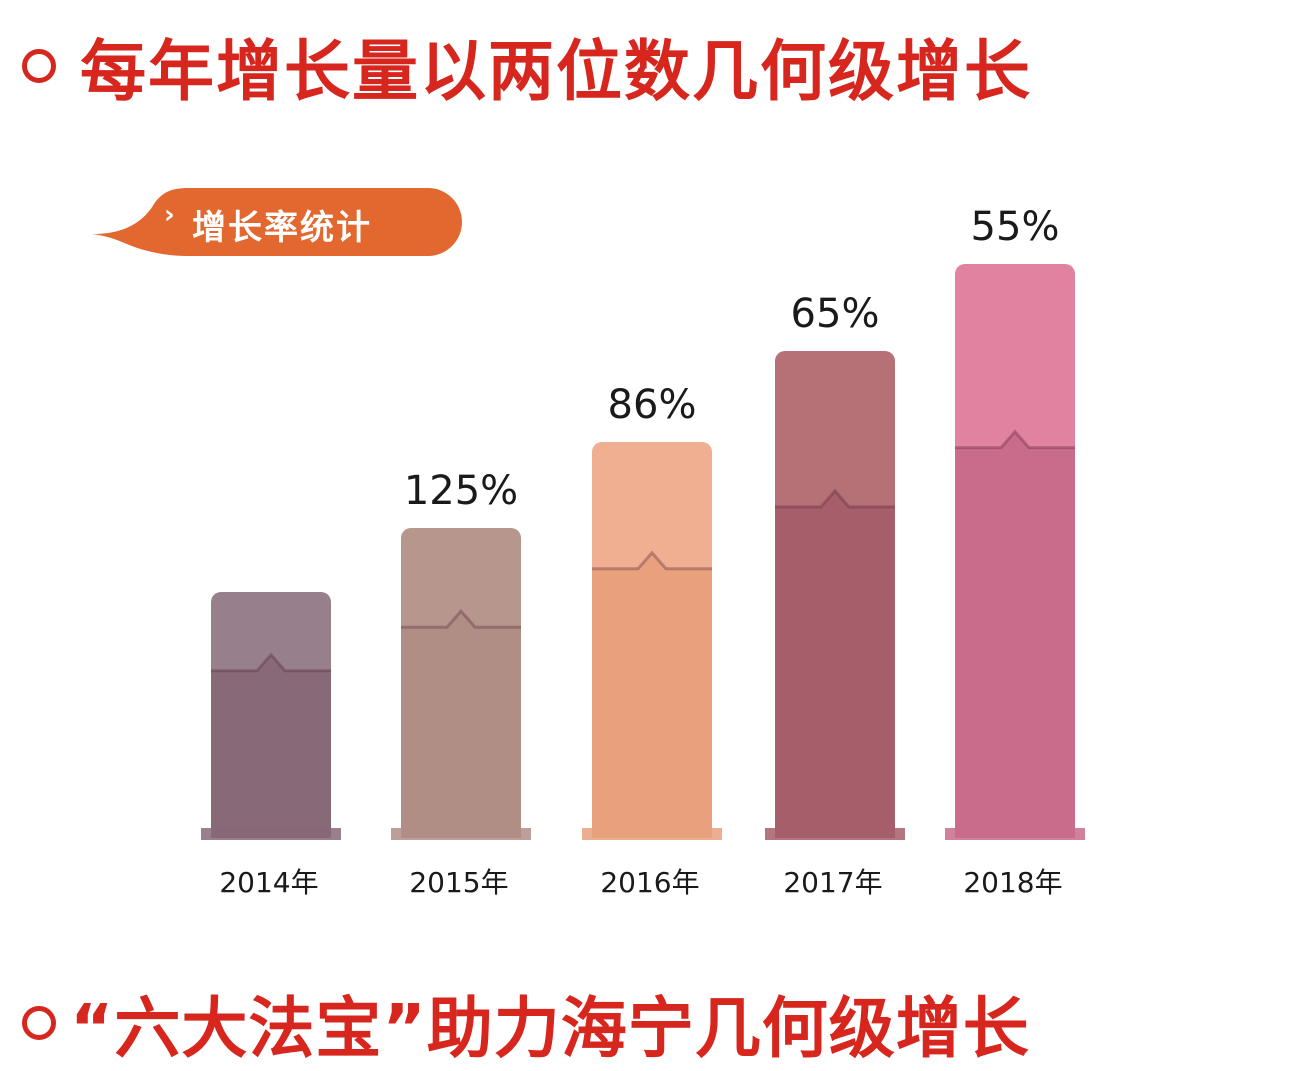  I want to click on category-label: 2014年, so click(268, 882).